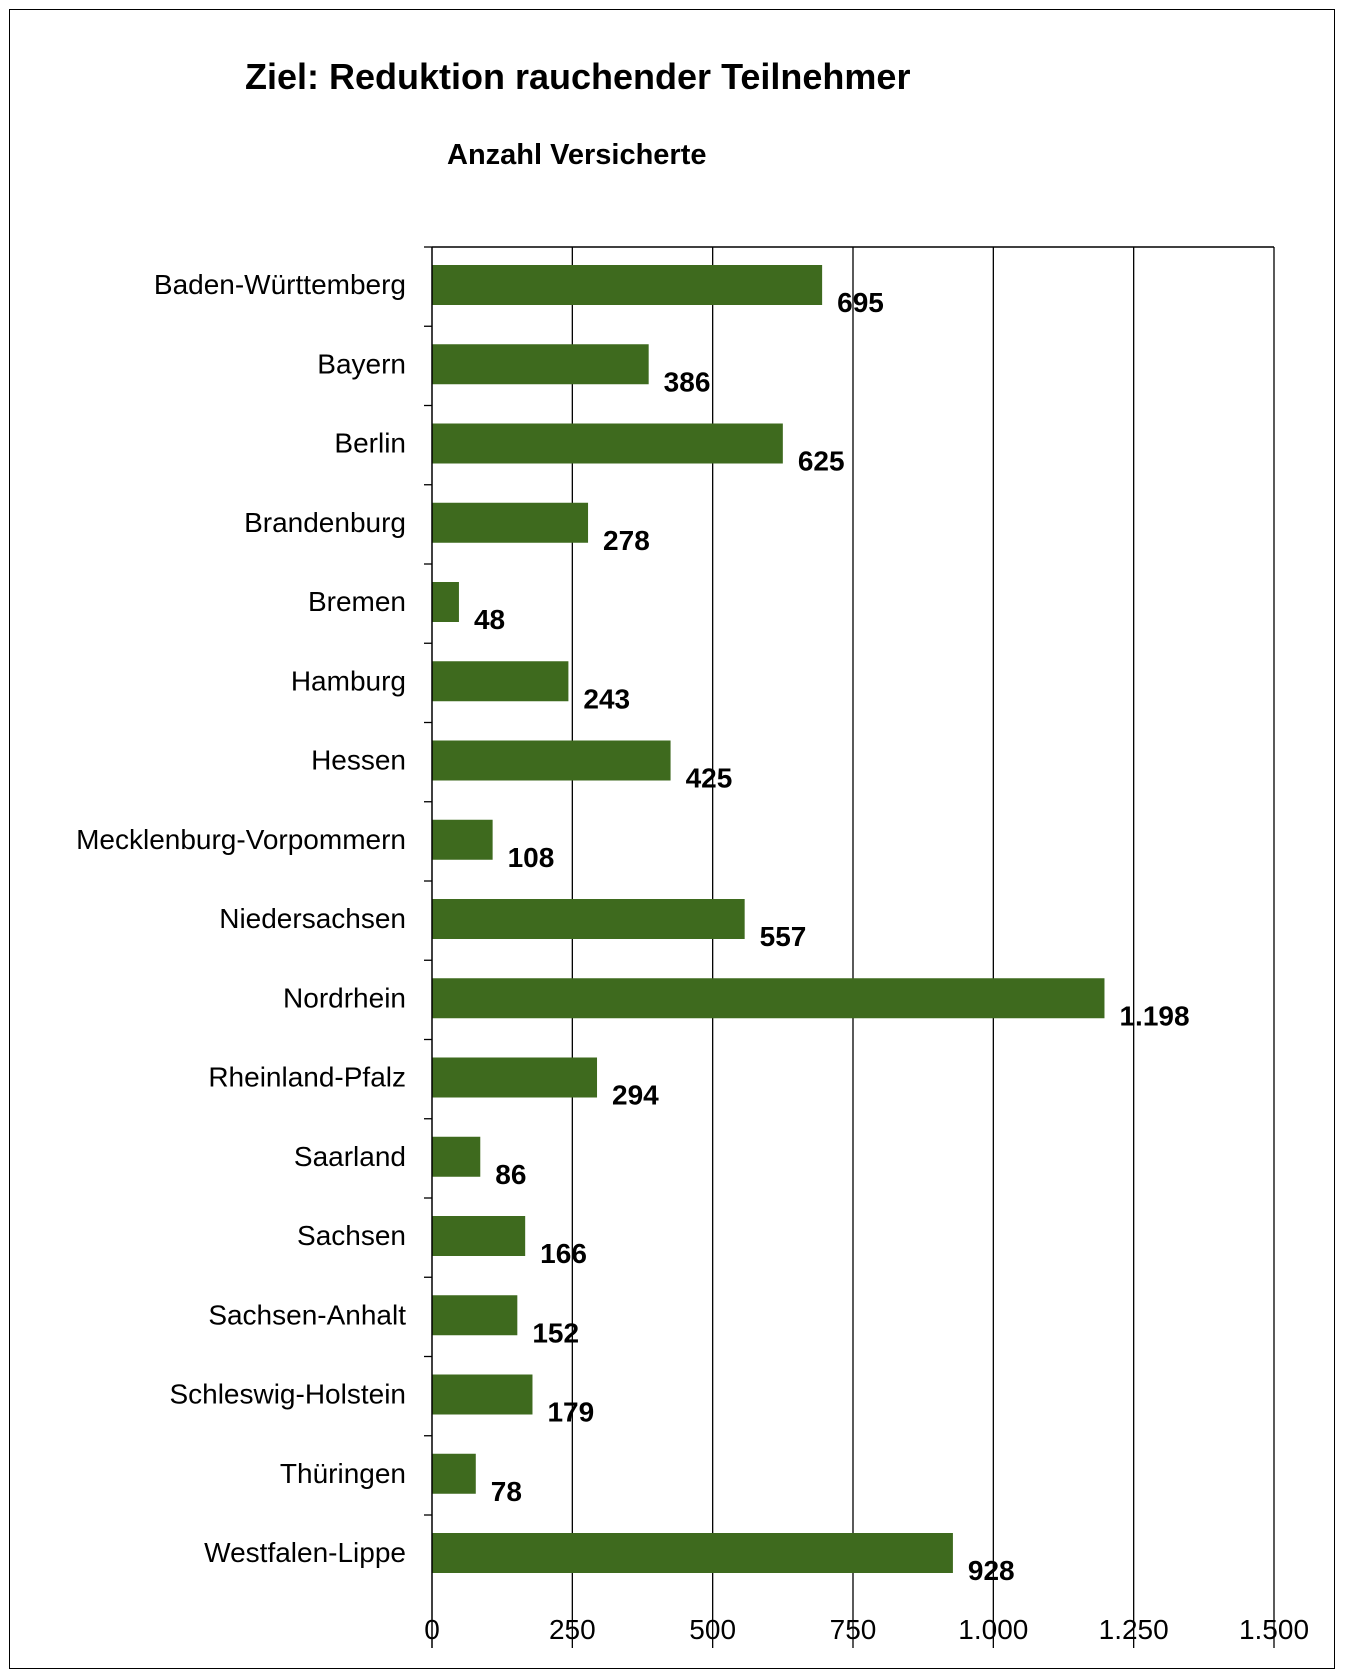  I want to click on category-label: Hamburg, so click(348, 680).